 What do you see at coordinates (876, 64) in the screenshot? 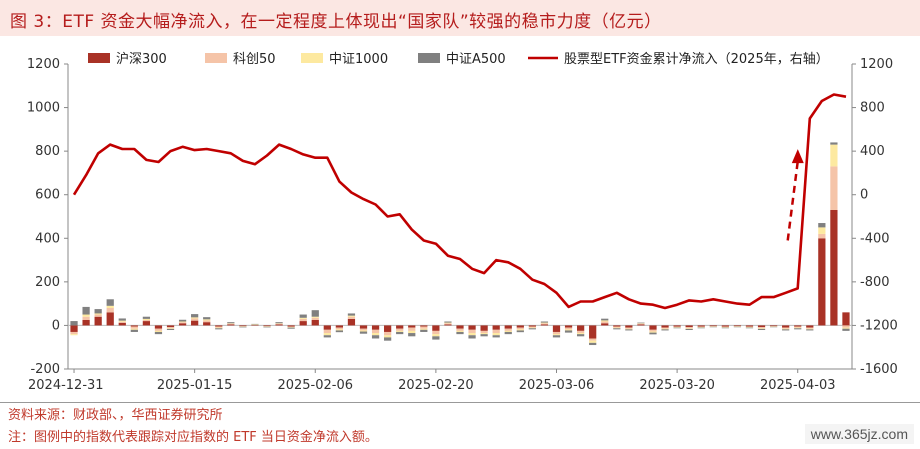
I see `right-tick-label: 1200` at bounding box center [876, 64].